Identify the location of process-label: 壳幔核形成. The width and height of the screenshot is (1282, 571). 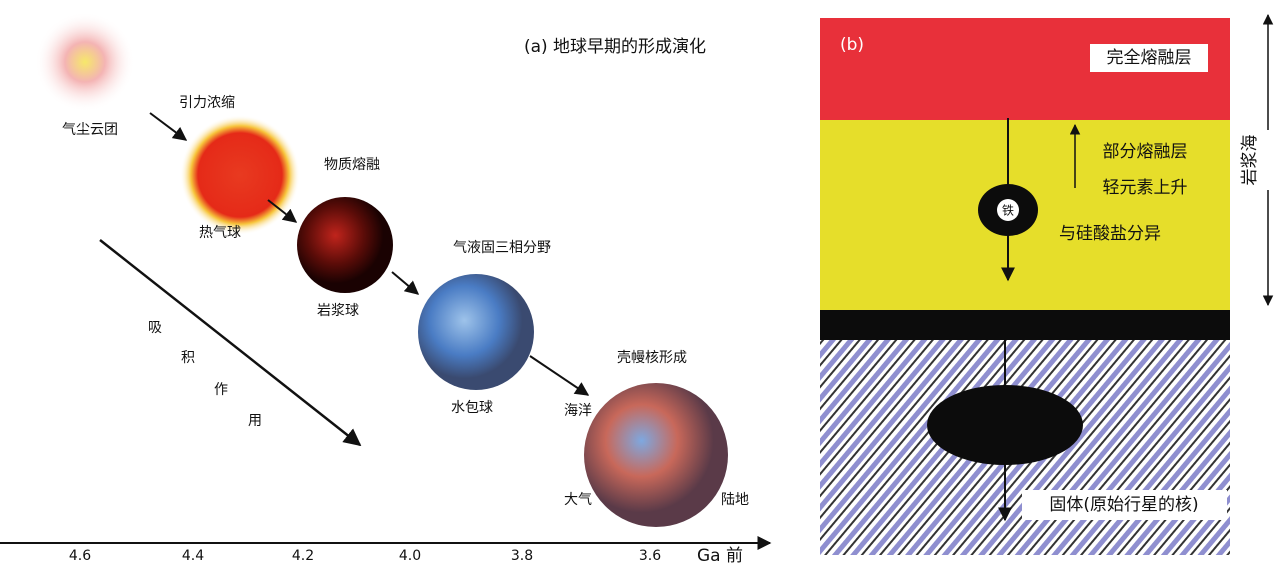
(652, 357).